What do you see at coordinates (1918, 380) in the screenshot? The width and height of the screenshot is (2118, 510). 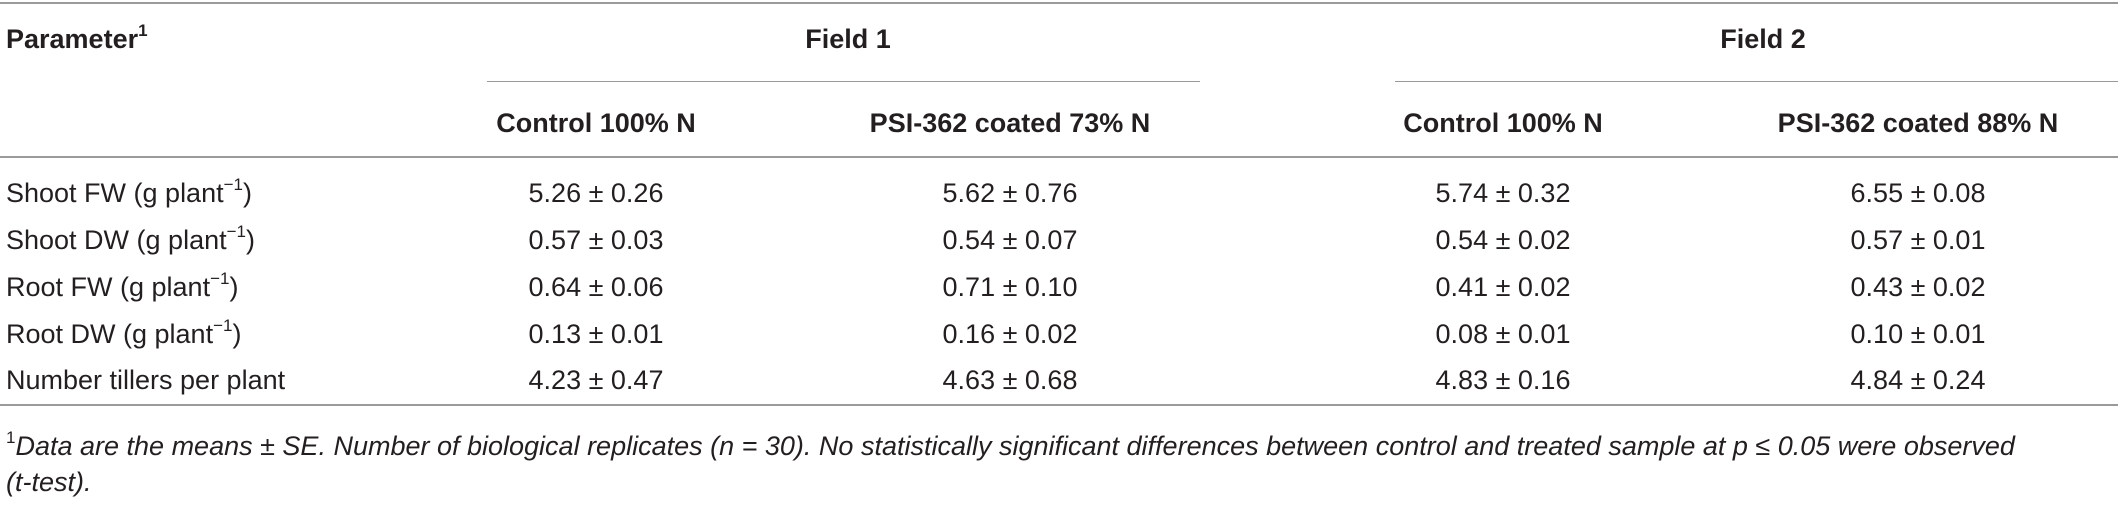 I see `table-cell: 4.84 ± 0.24` at bounding box center [1918, 380].